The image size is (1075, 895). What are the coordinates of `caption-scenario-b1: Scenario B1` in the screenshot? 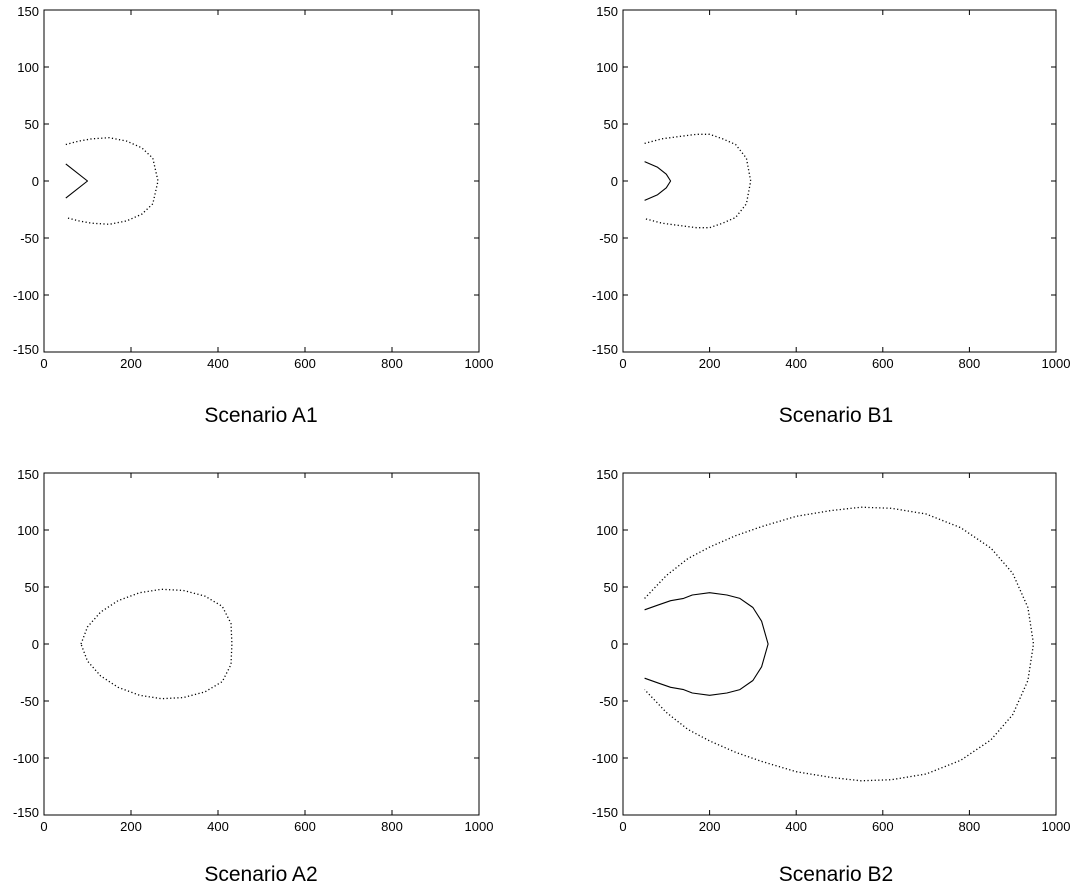 It's located at (836, 415).